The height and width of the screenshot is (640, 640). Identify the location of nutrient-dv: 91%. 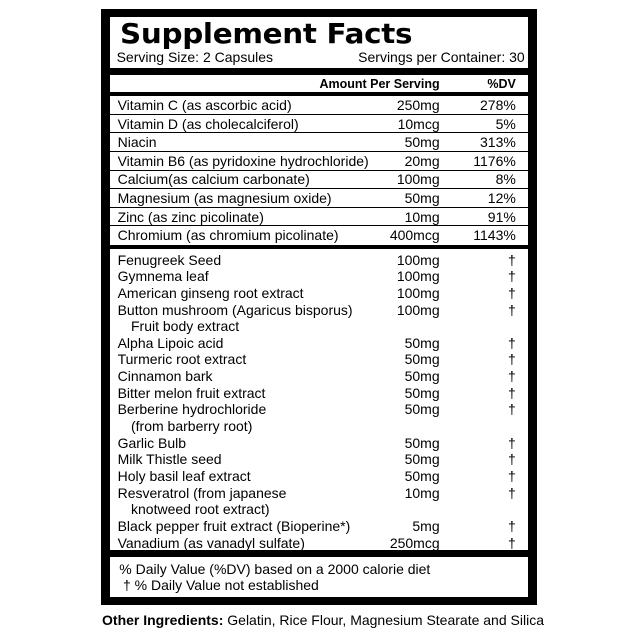
(501, 216).